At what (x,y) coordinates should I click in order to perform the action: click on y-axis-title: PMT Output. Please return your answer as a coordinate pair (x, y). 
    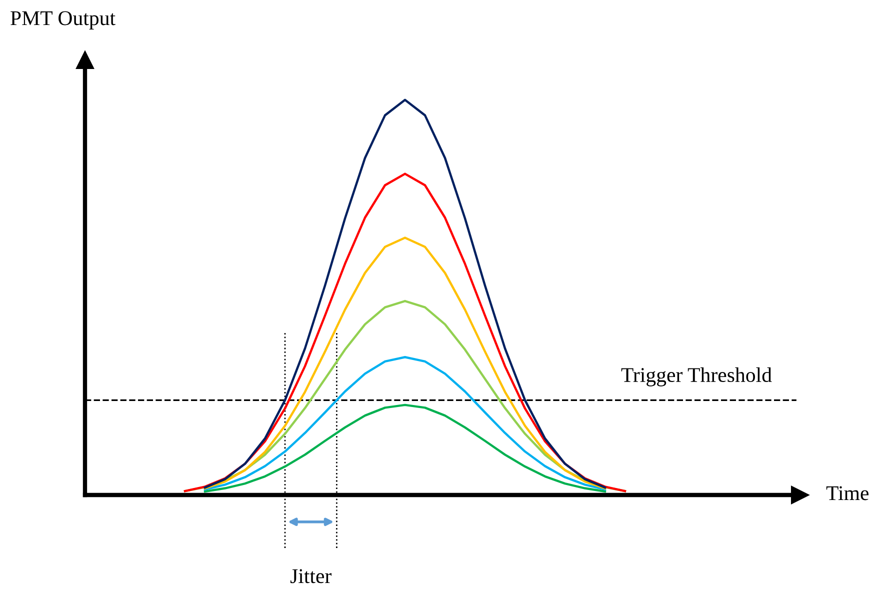
    Looking at the image, I should click on (63, 20).